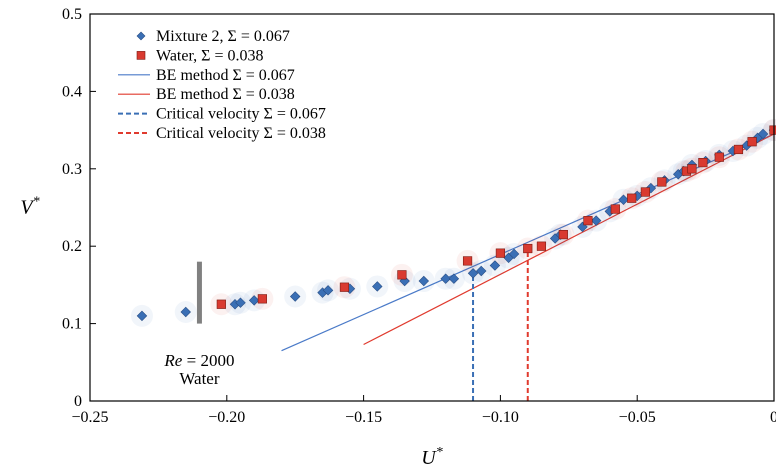 Image resolution: width=776 pixels, height=472 pixels. Describe the element at coordinates (225, 75) in the screenshot. I see `legend-label: BE method Σ = 0.067` at that location.